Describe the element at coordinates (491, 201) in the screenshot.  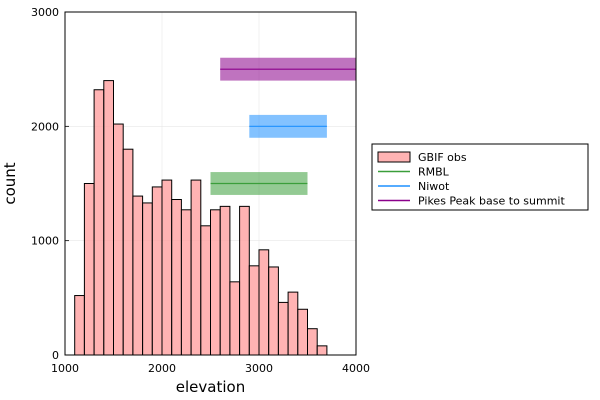
I see `legend-label: Pikes Peak base to summit` at that location.